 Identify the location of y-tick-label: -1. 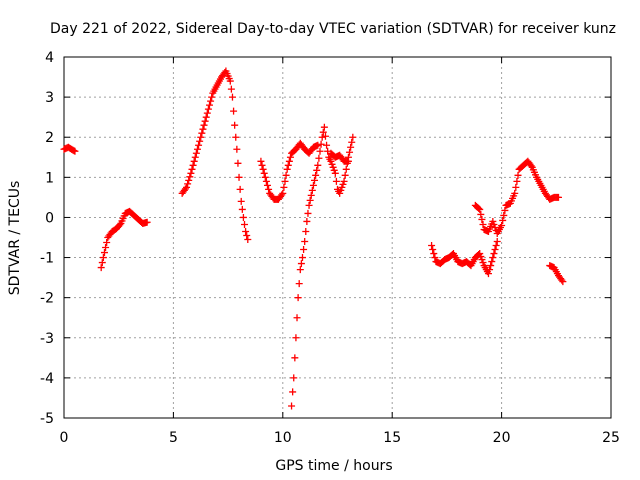
(47, 259).